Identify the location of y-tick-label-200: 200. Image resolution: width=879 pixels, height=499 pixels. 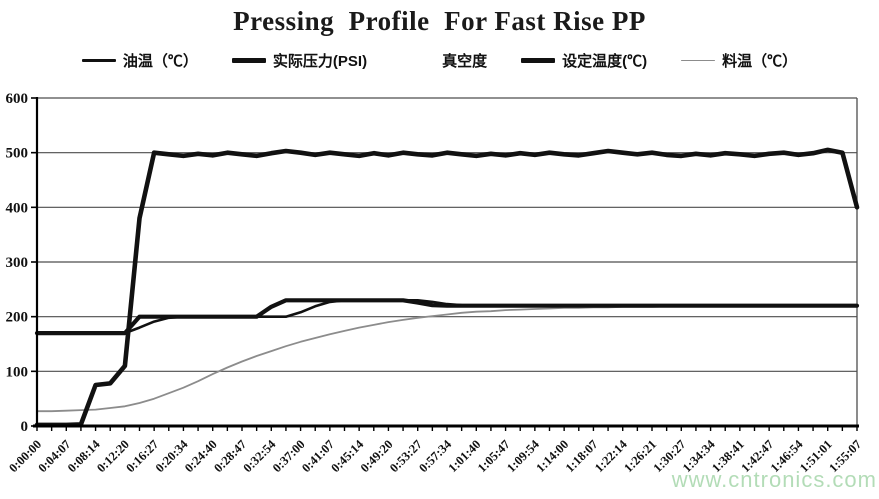
(17, 318).